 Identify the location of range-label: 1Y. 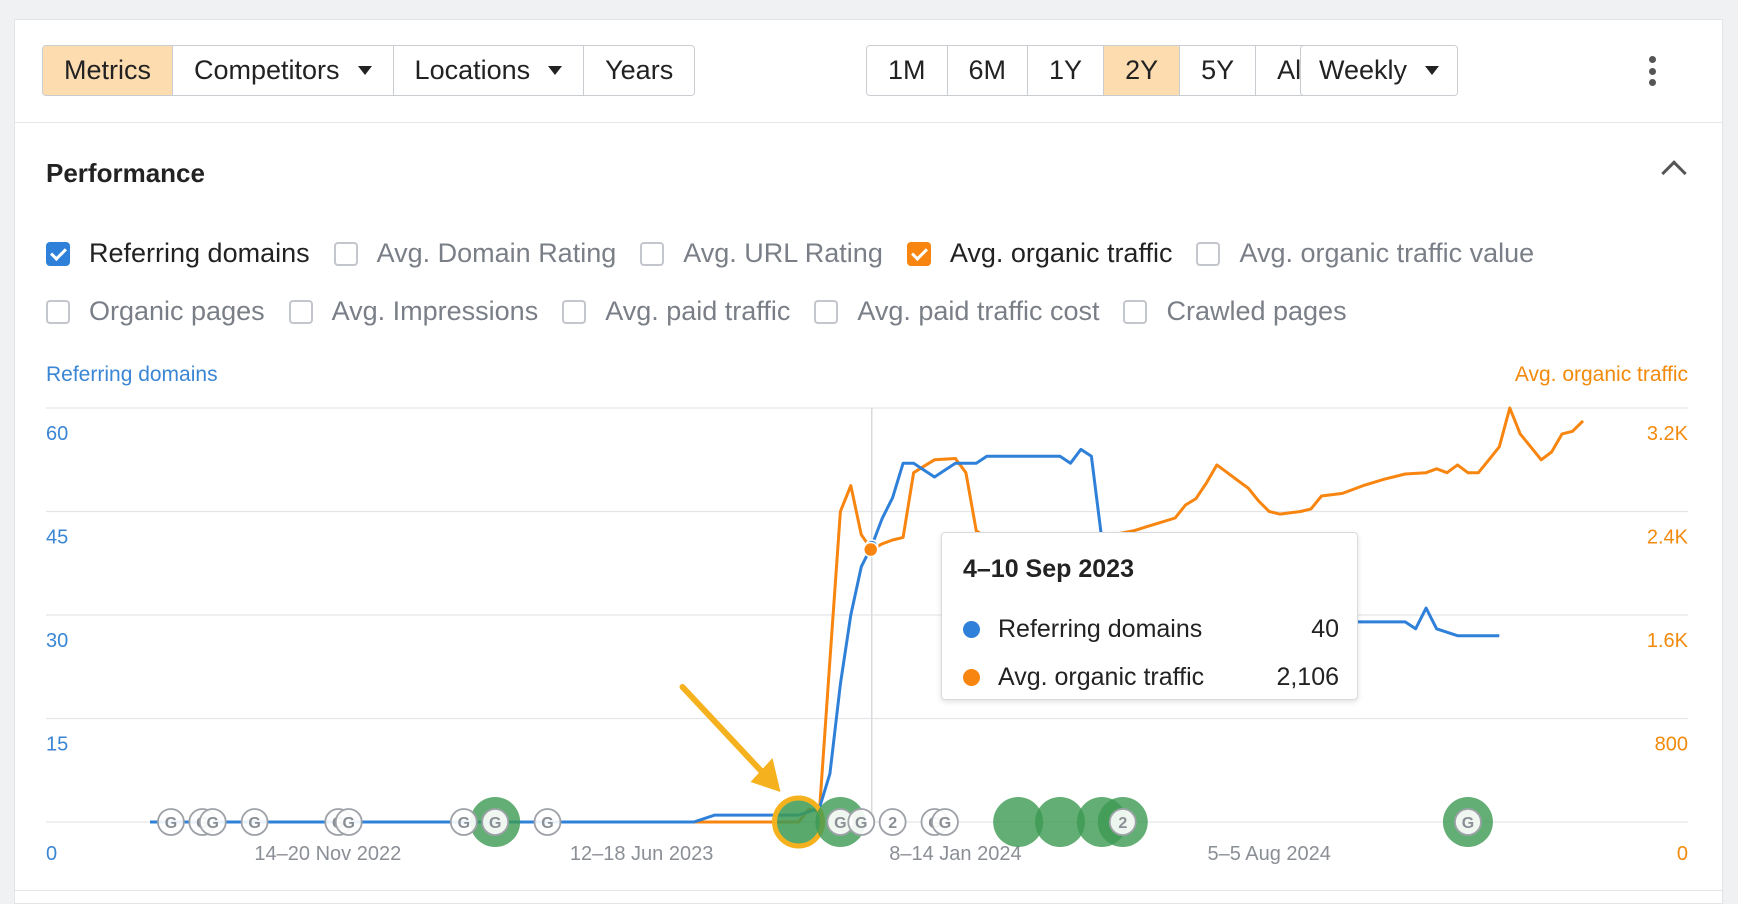
(1066, 70).